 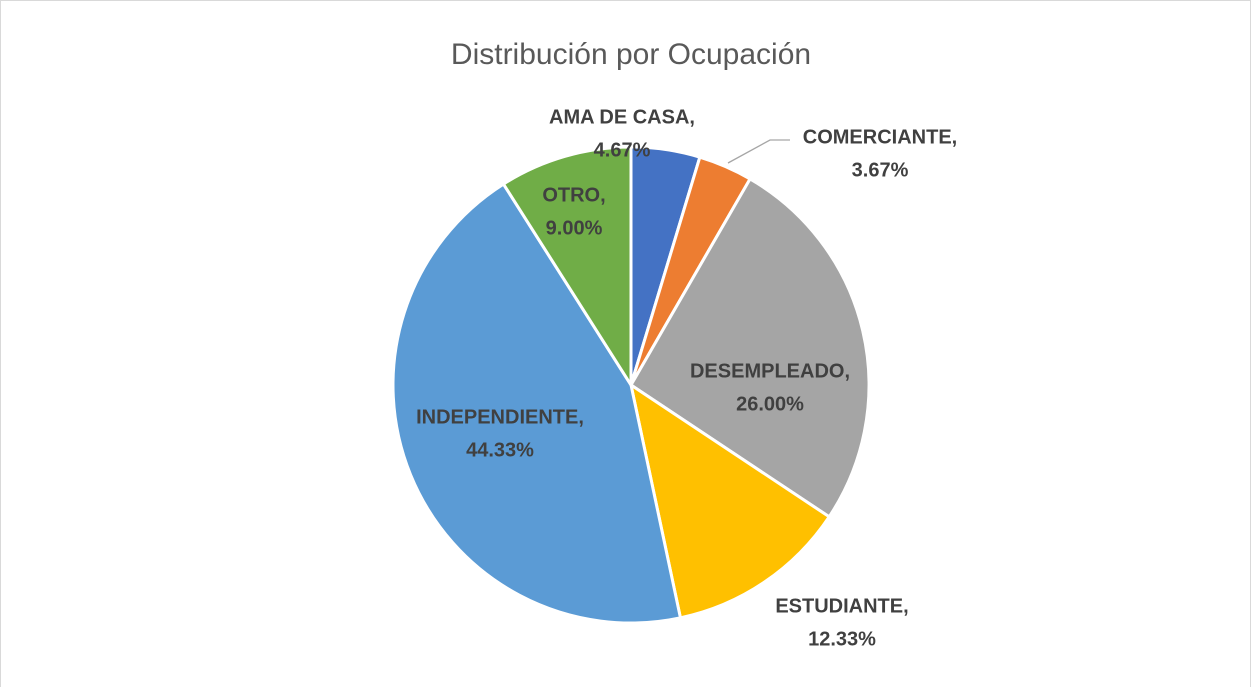 I want to click on category-label: INDEPENDIENTE,, so click(x=500, y=417).